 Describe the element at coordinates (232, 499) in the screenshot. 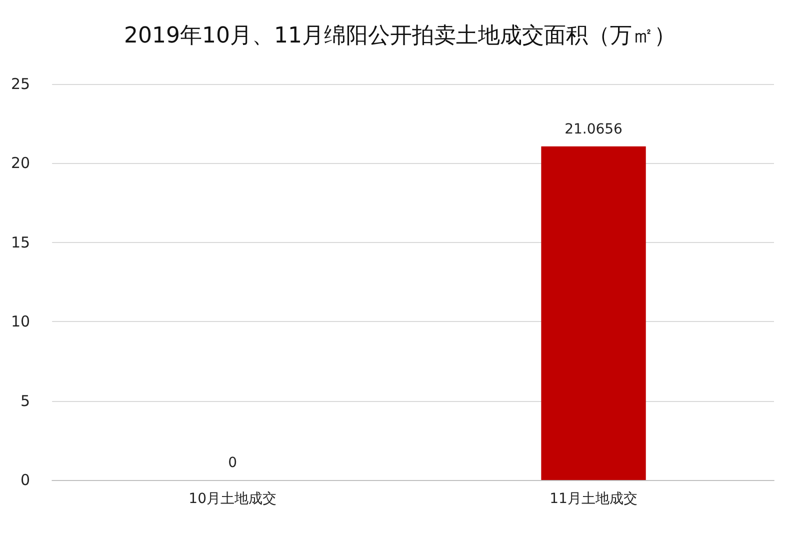

I see `x-tick-label: 10月土地成交` at that location.